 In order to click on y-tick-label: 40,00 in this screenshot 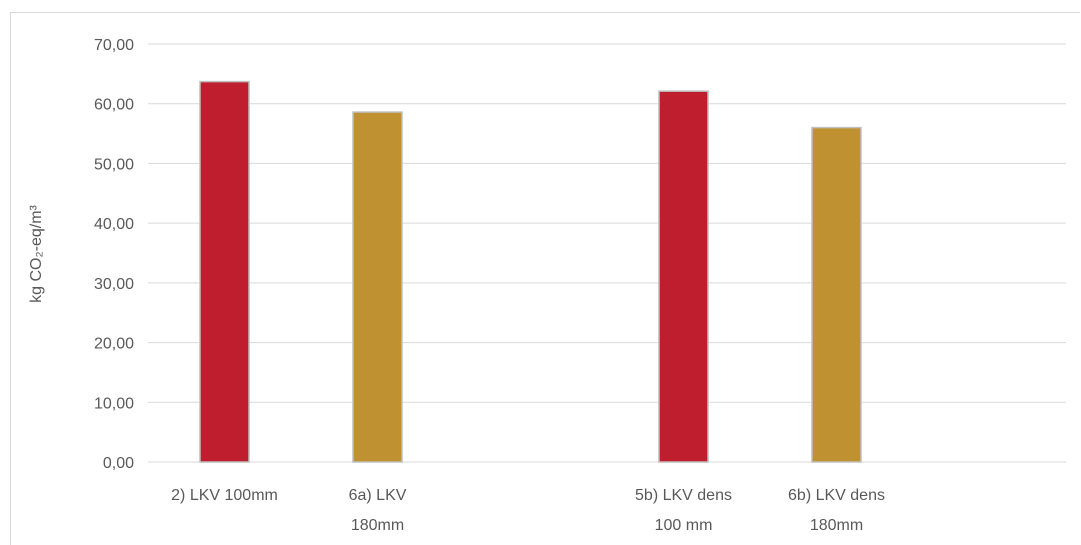, I will do `click(114, 224)`.